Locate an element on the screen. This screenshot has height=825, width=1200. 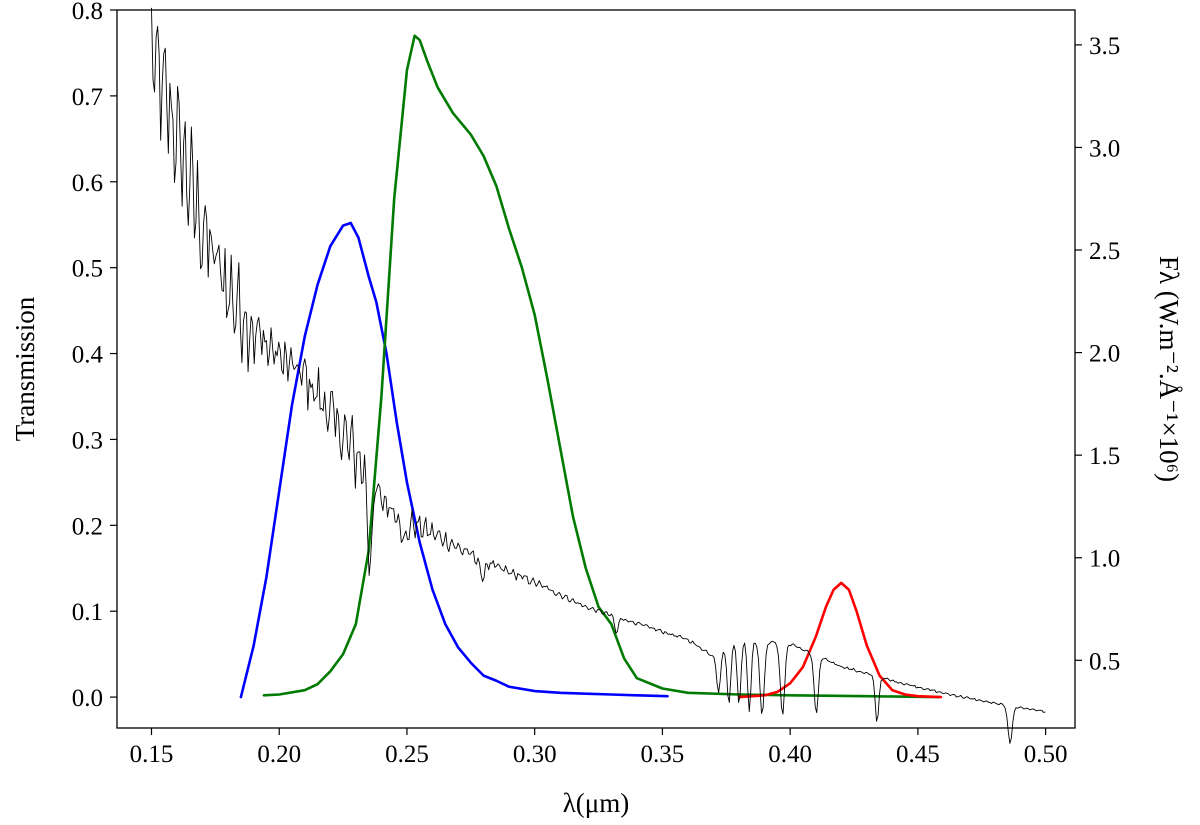
x-tick-label: 0.45 is located at coordinates (918, 754).